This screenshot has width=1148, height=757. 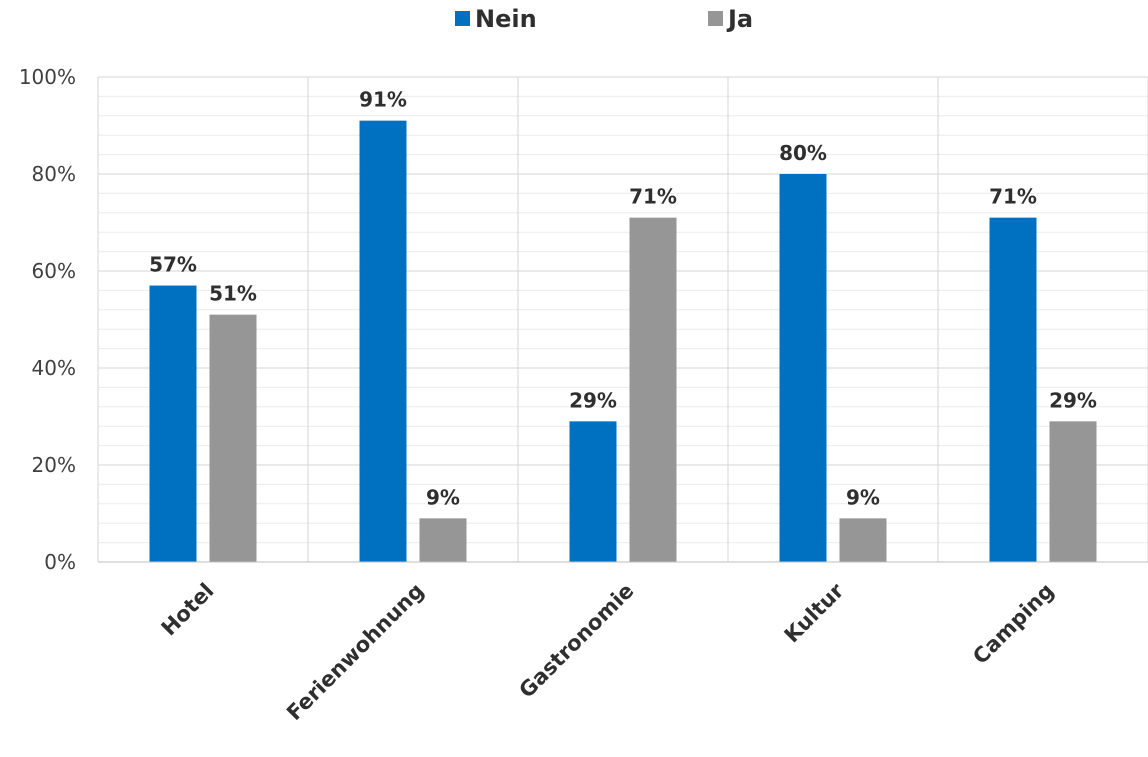 I want to click on data-label: 51%, so click(x=233, y=294).